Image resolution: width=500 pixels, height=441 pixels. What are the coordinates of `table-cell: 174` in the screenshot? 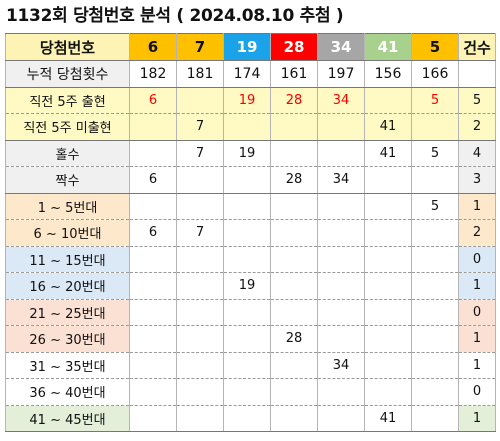 It's located at (247, 74).